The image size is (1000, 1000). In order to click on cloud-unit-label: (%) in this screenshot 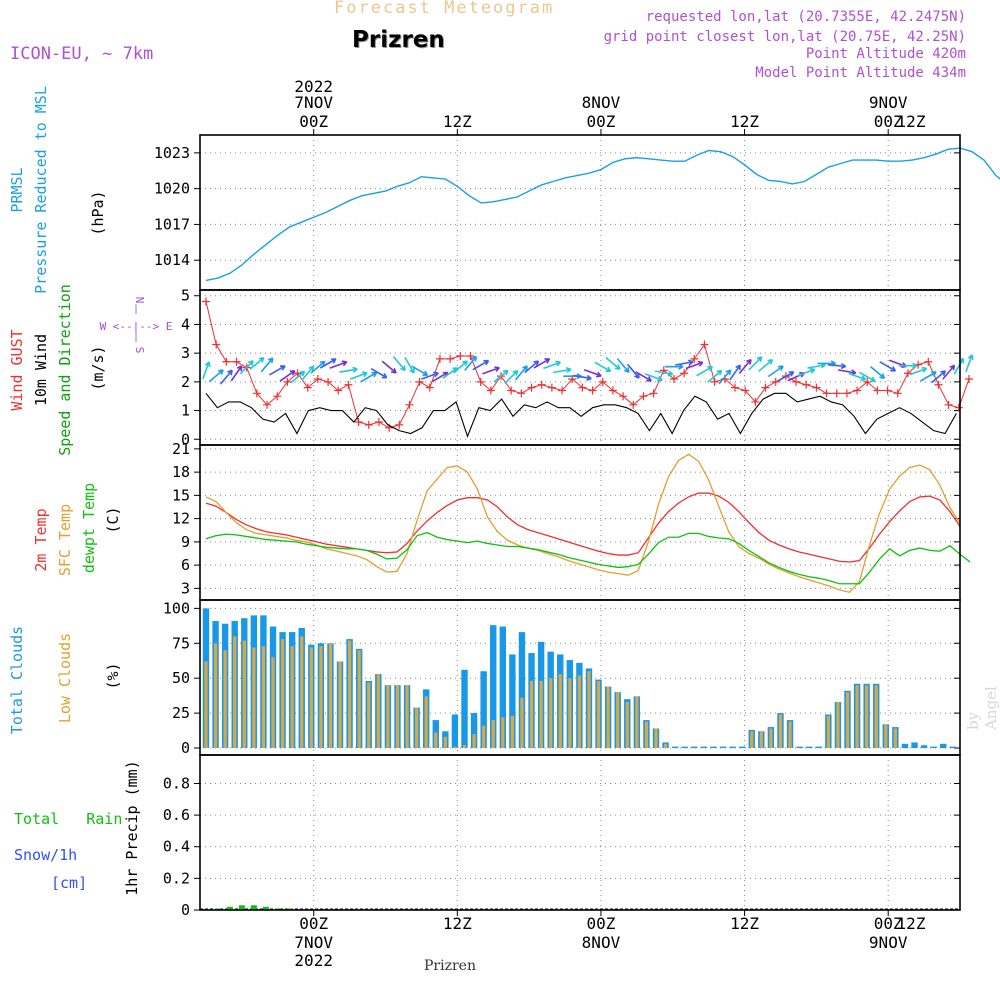, I will do `click(113, 675)`.